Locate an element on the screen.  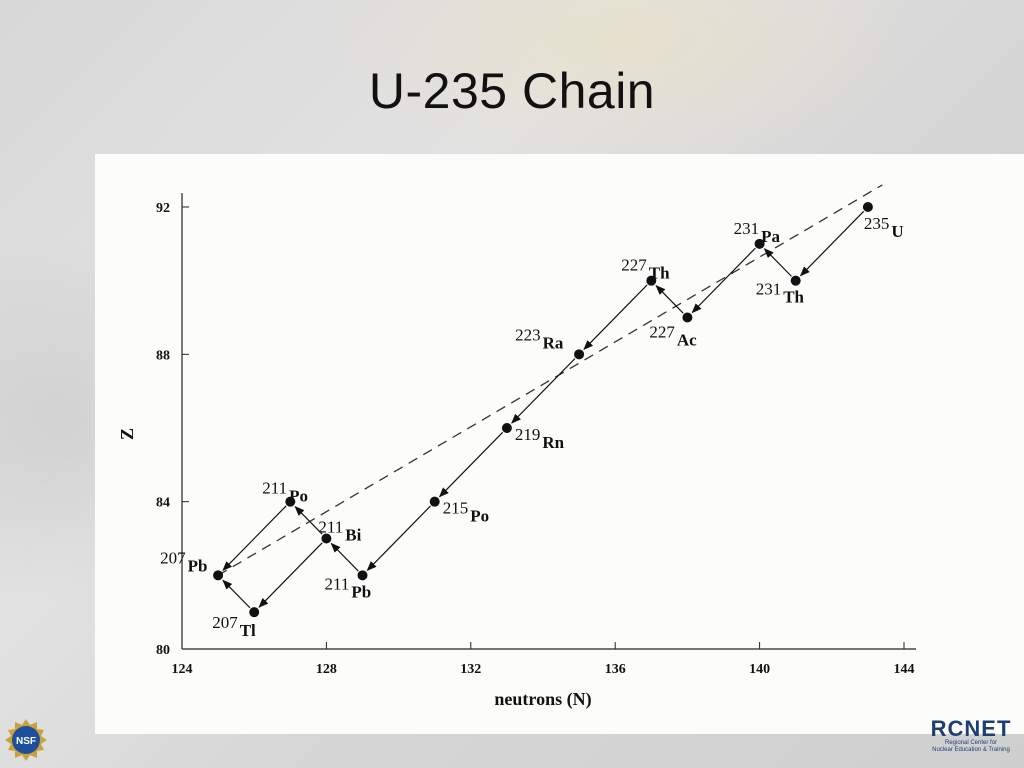
x-tick-label: 144 is located at coordinates (904, 669).